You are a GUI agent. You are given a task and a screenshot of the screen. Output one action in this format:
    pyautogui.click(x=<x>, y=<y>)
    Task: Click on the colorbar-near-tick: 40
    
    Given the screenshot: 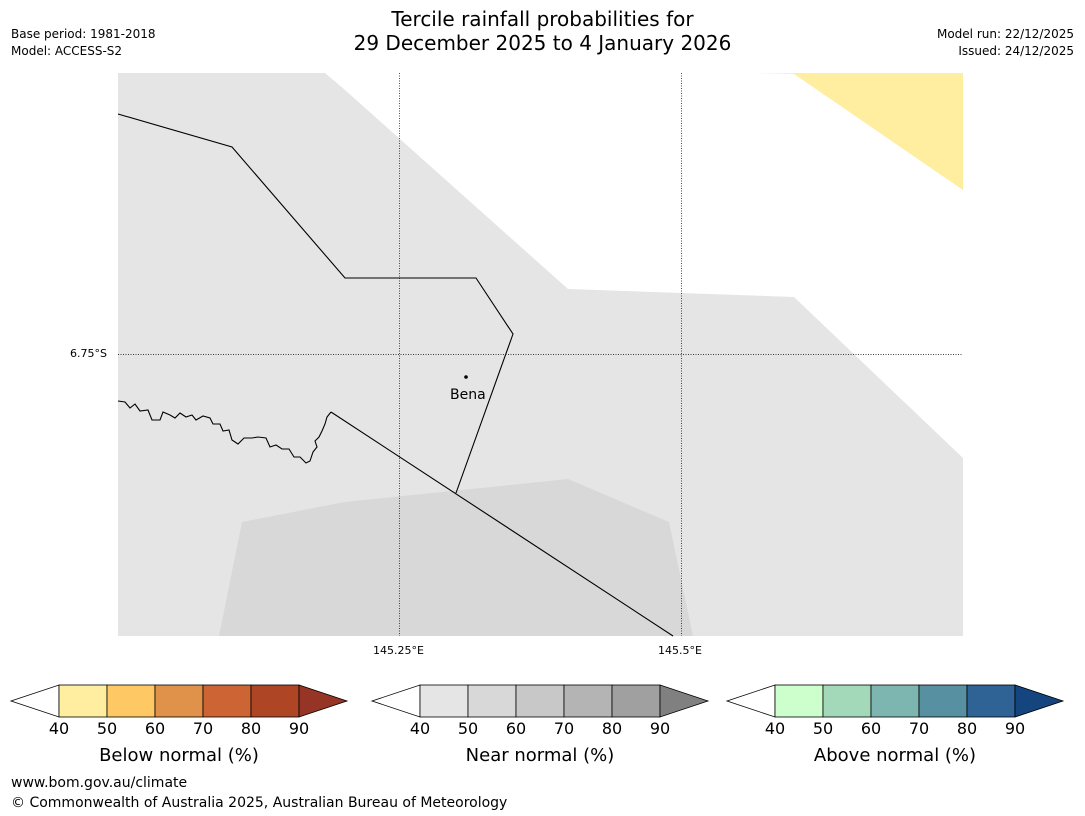 What is the action you would take?
    pyautogui.click(x=420, y=728)
    